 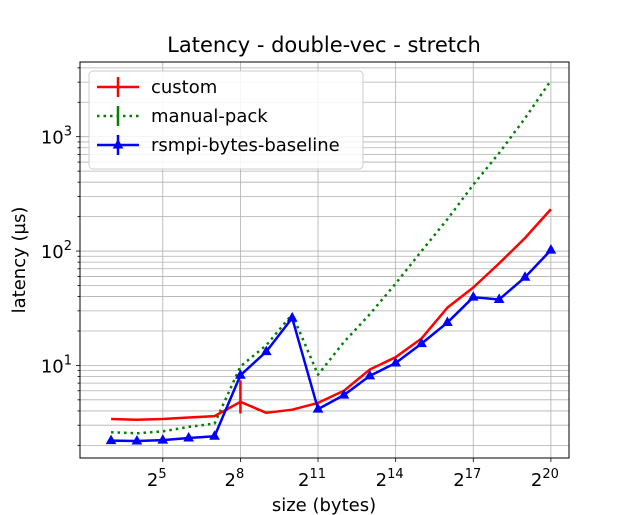 I want to click on legend: custom manual-pack rsmpi-bytes-baseline, so click(x=226, y=120).